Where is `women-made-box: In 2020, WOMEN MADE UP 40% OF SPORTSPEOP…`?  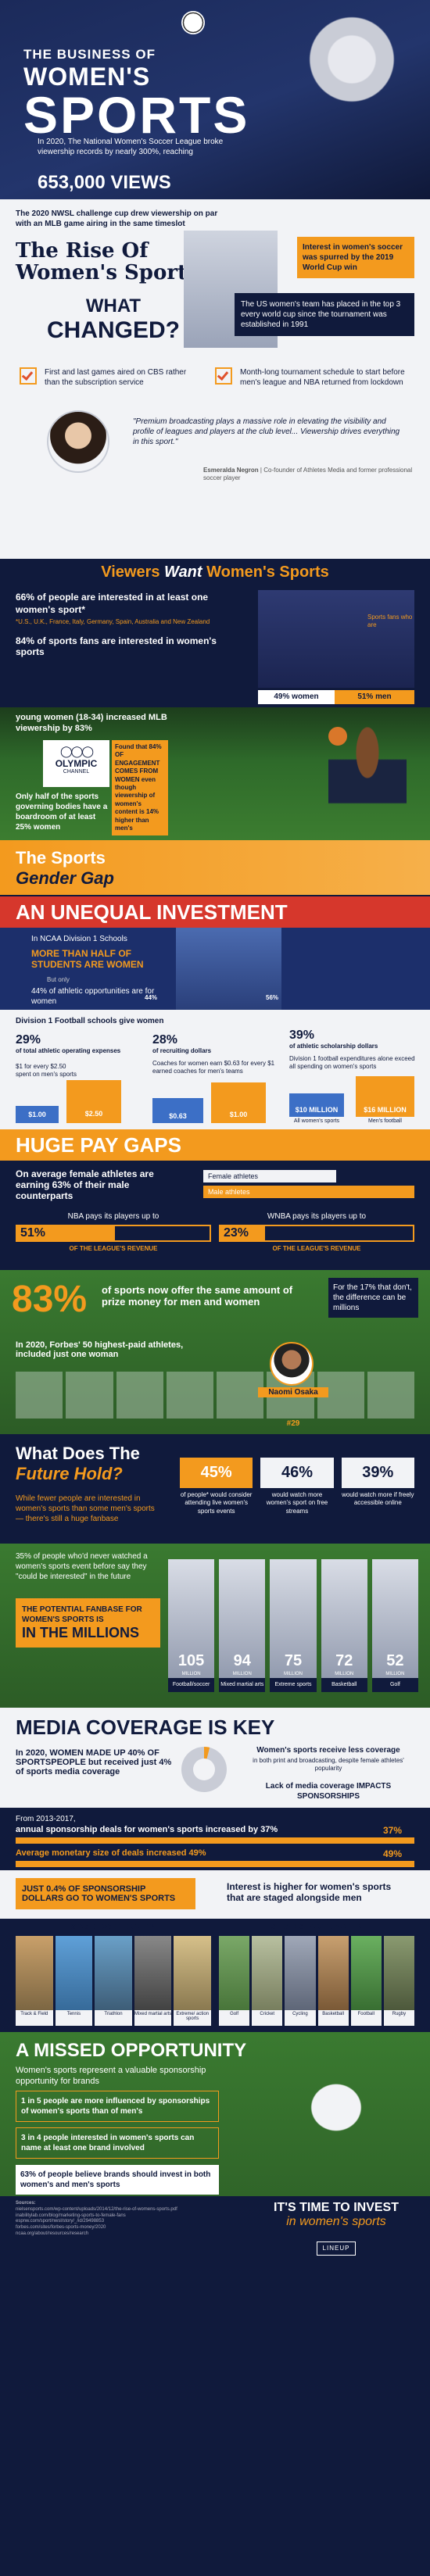
women-made-box: In 2020, WOMEN MADE UP 40% OF SPORTSPEOP… is located at coordinates (94, 1762).